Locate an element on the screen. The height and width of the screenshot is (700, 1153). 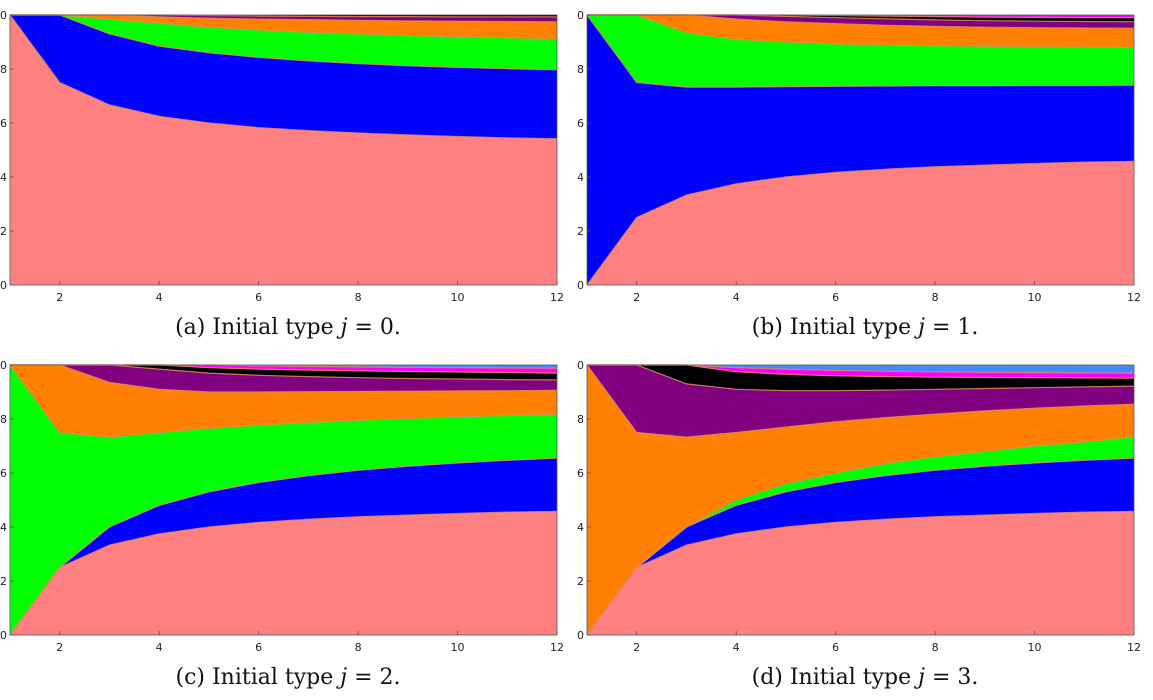
chart-a-caption: (a) Initial type j = 0. is located at coordinates (288, 327).